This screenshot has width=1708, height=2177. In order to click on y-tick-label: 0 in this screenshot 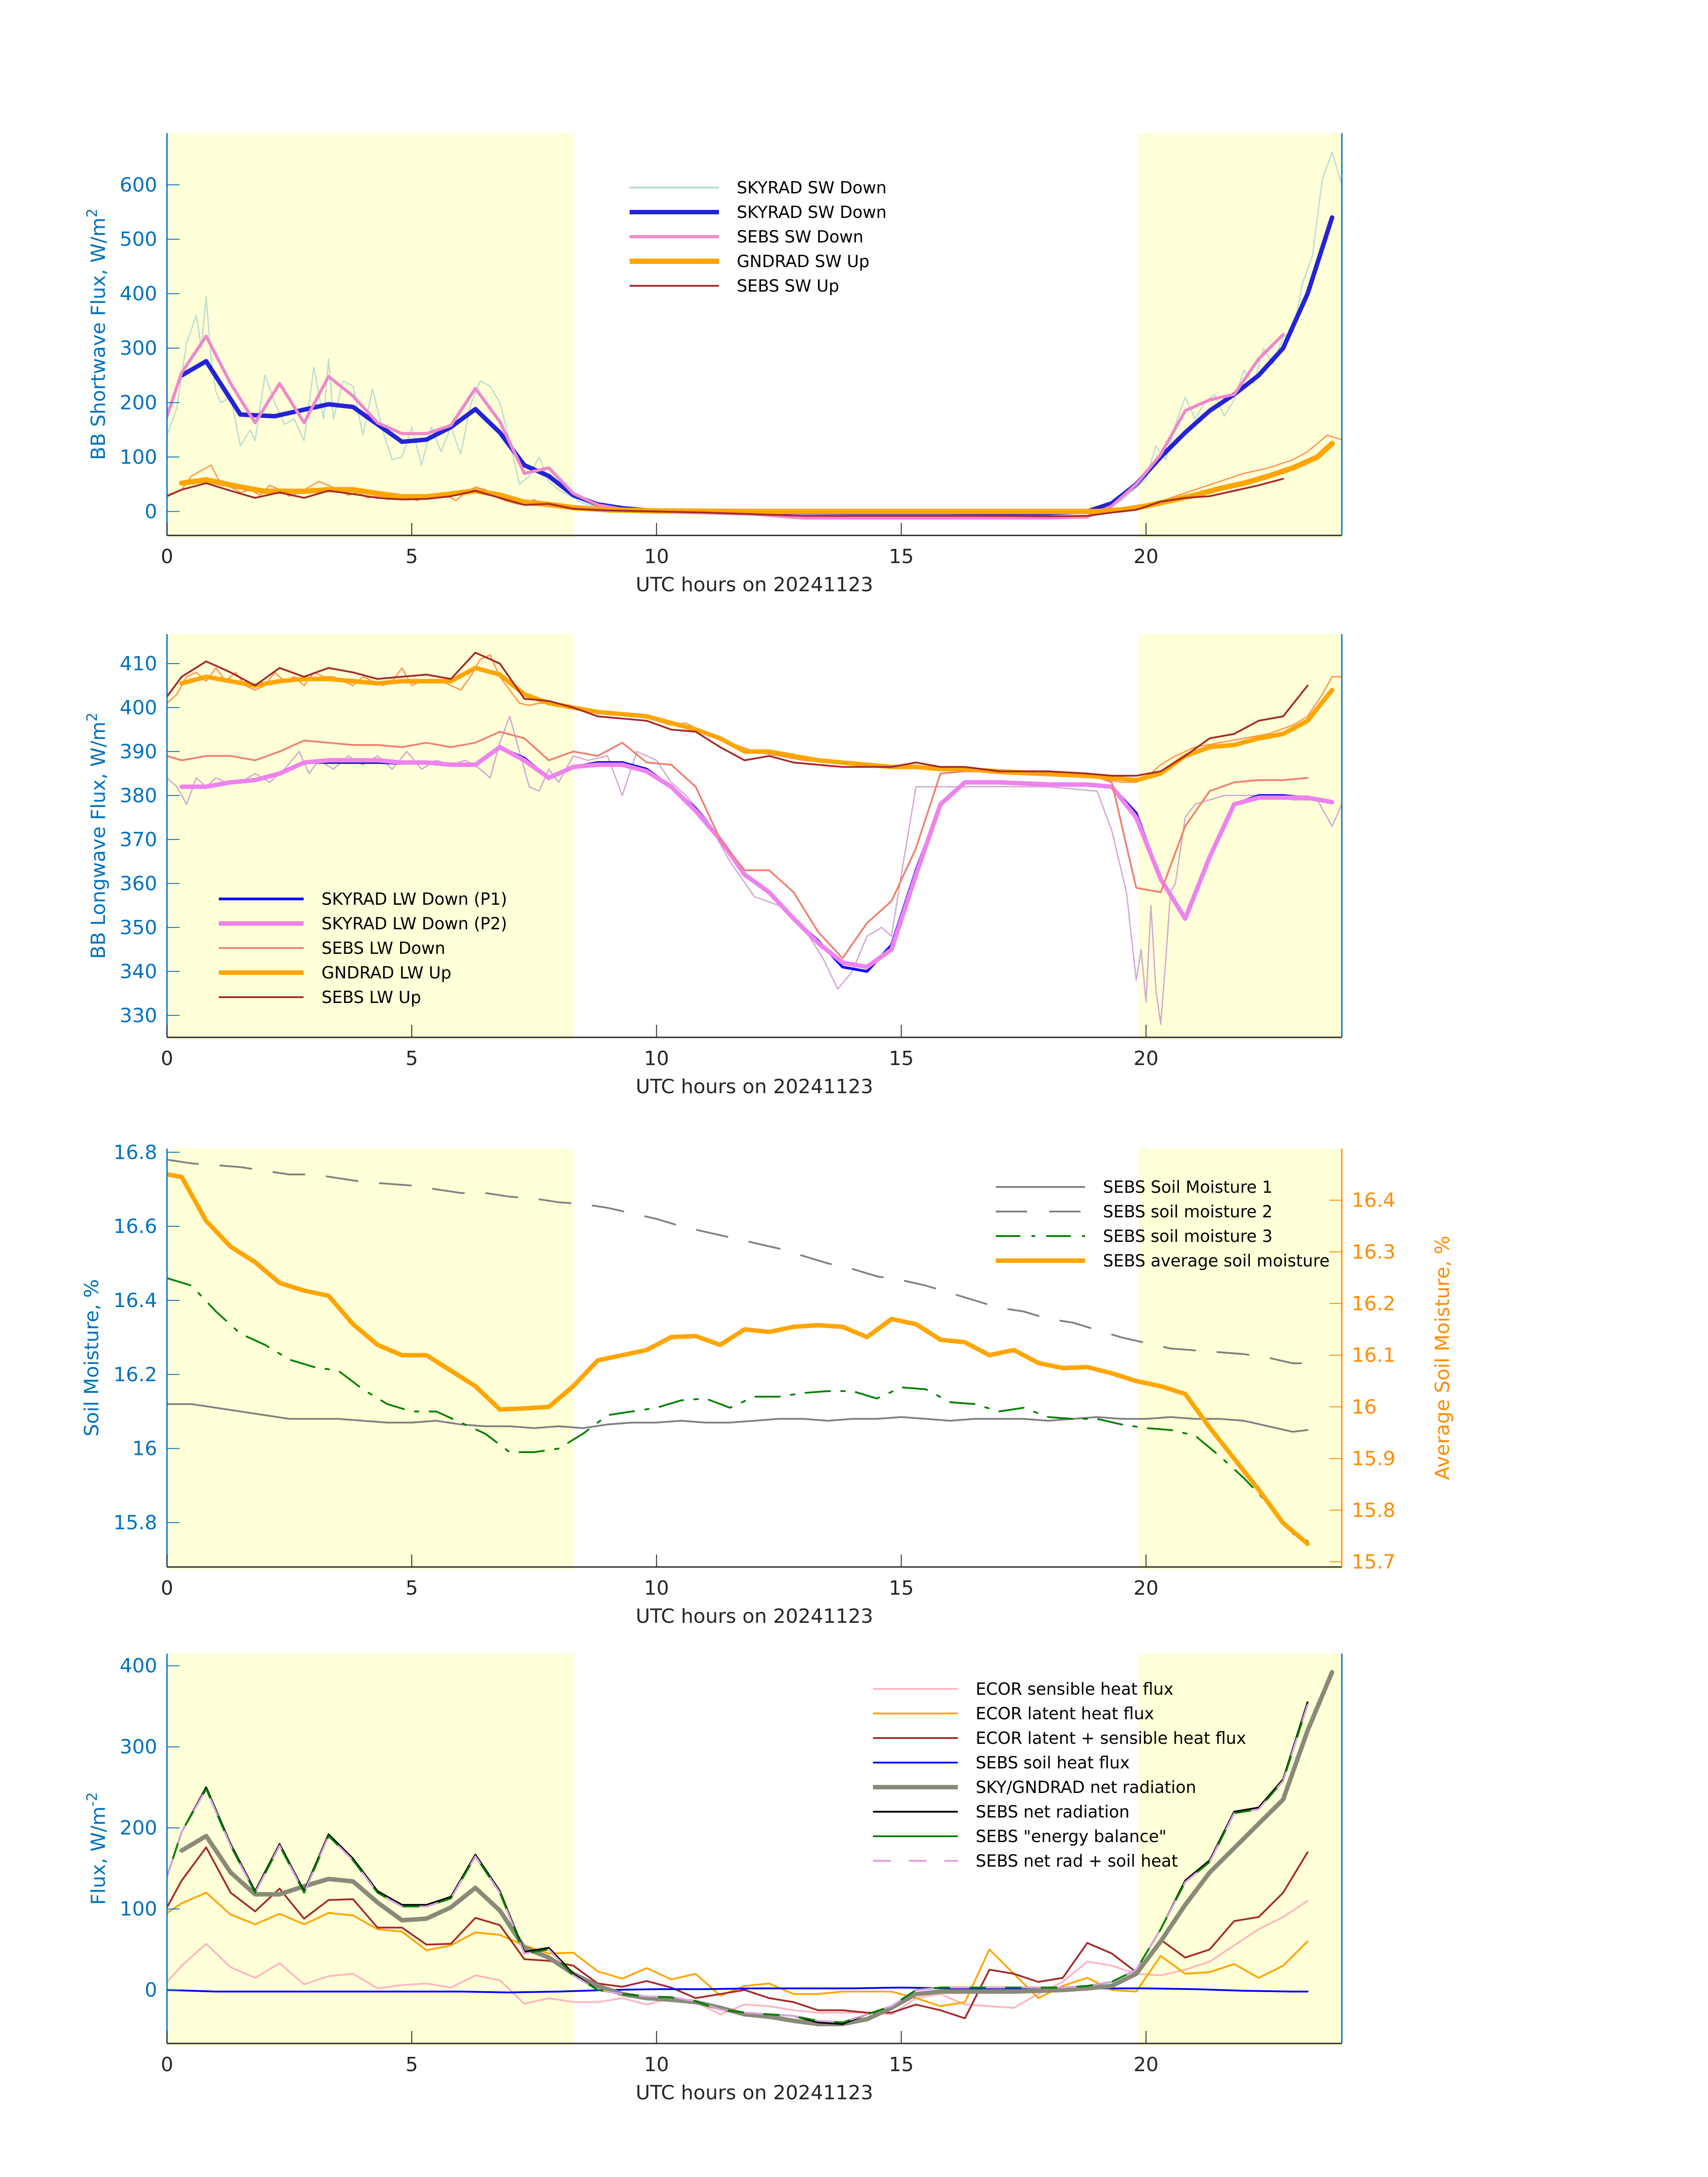, I will do `click(151, 511)`.